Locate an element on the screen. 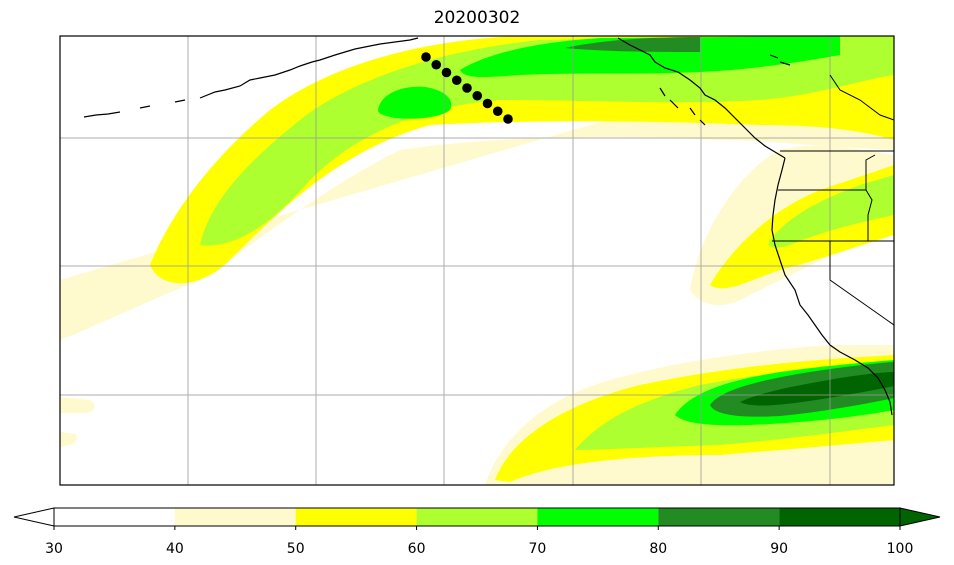 The image size is (954, 565). contour-80-north is located at coordinates (632, 44).